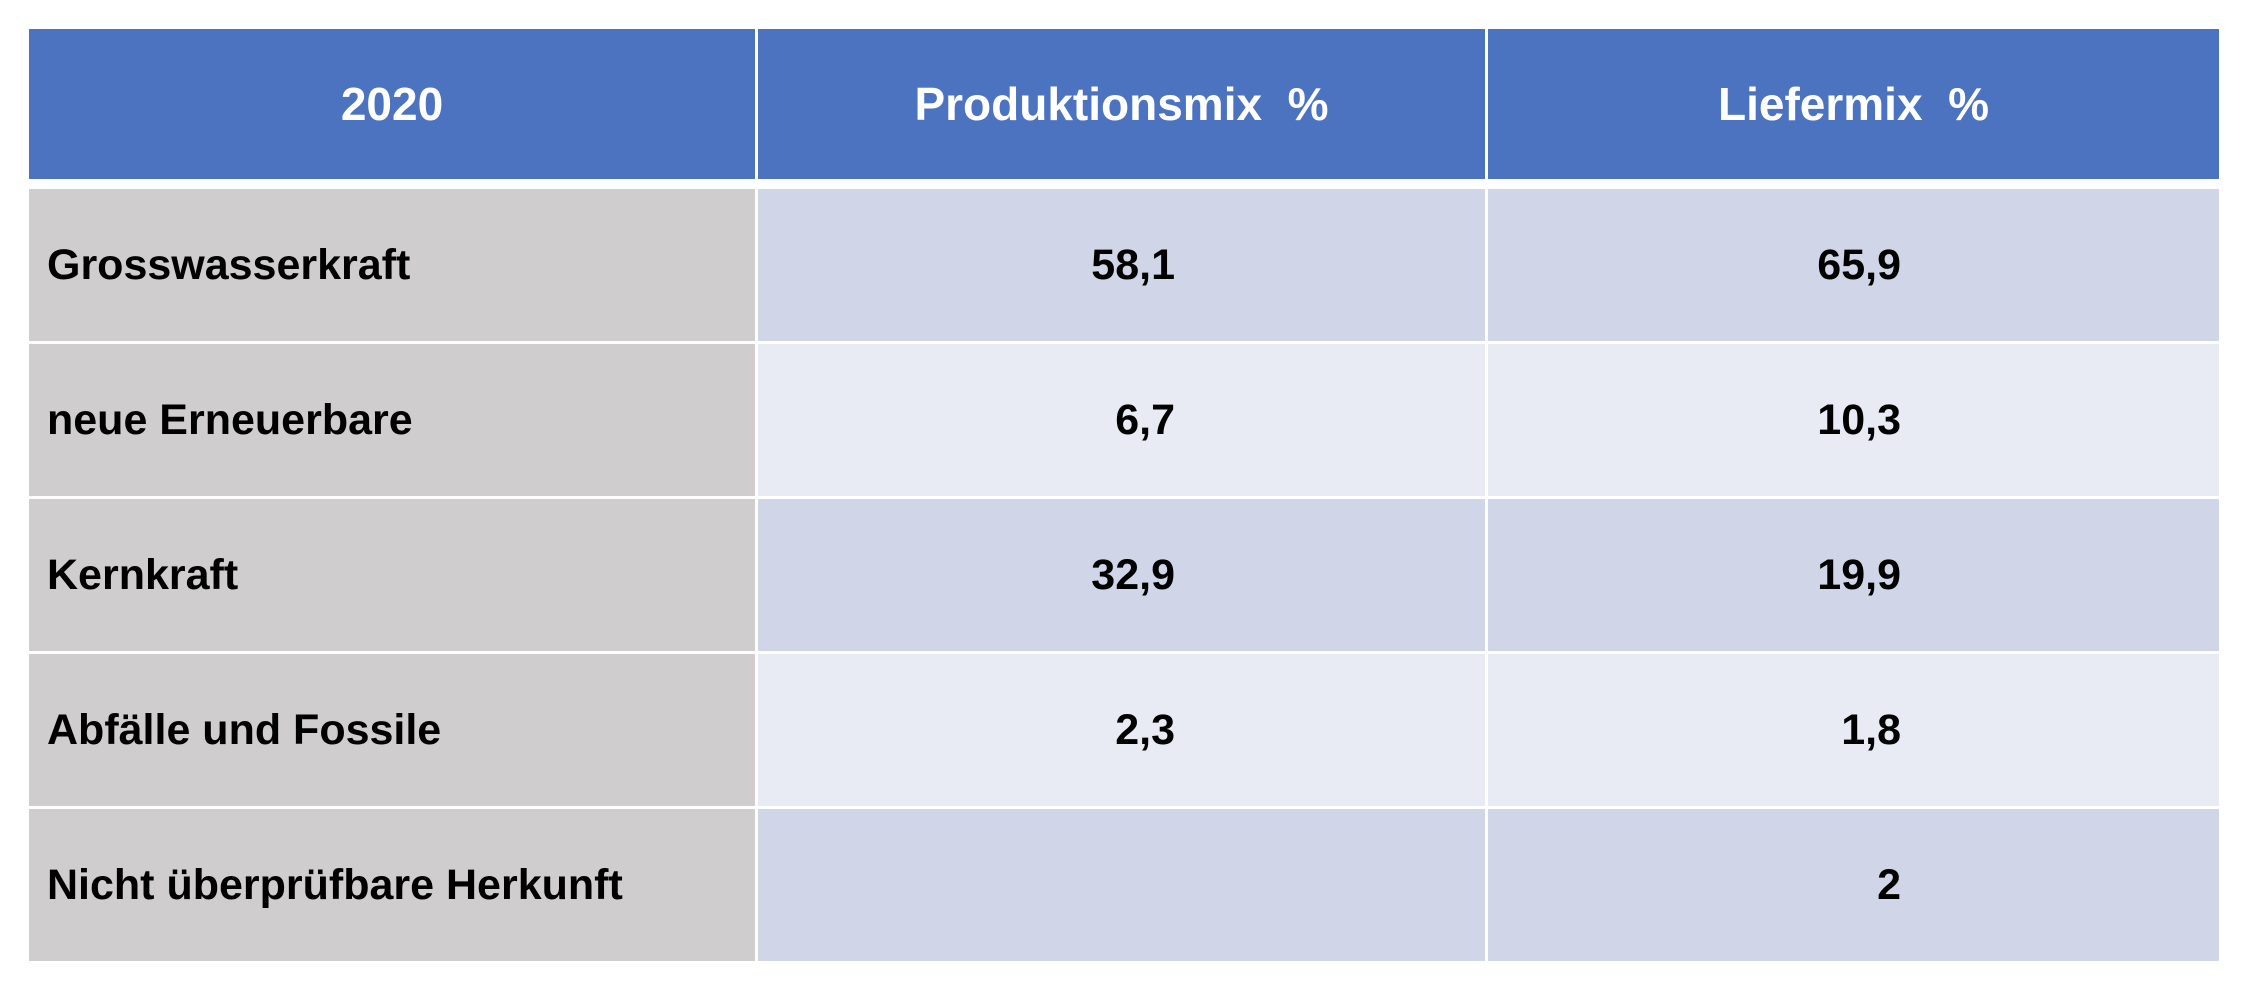 The width and height of the screenshot is (2248, 988). I want to click on table-row: Nicht überprüfbare Herkunft 2, so click(1124, 885).